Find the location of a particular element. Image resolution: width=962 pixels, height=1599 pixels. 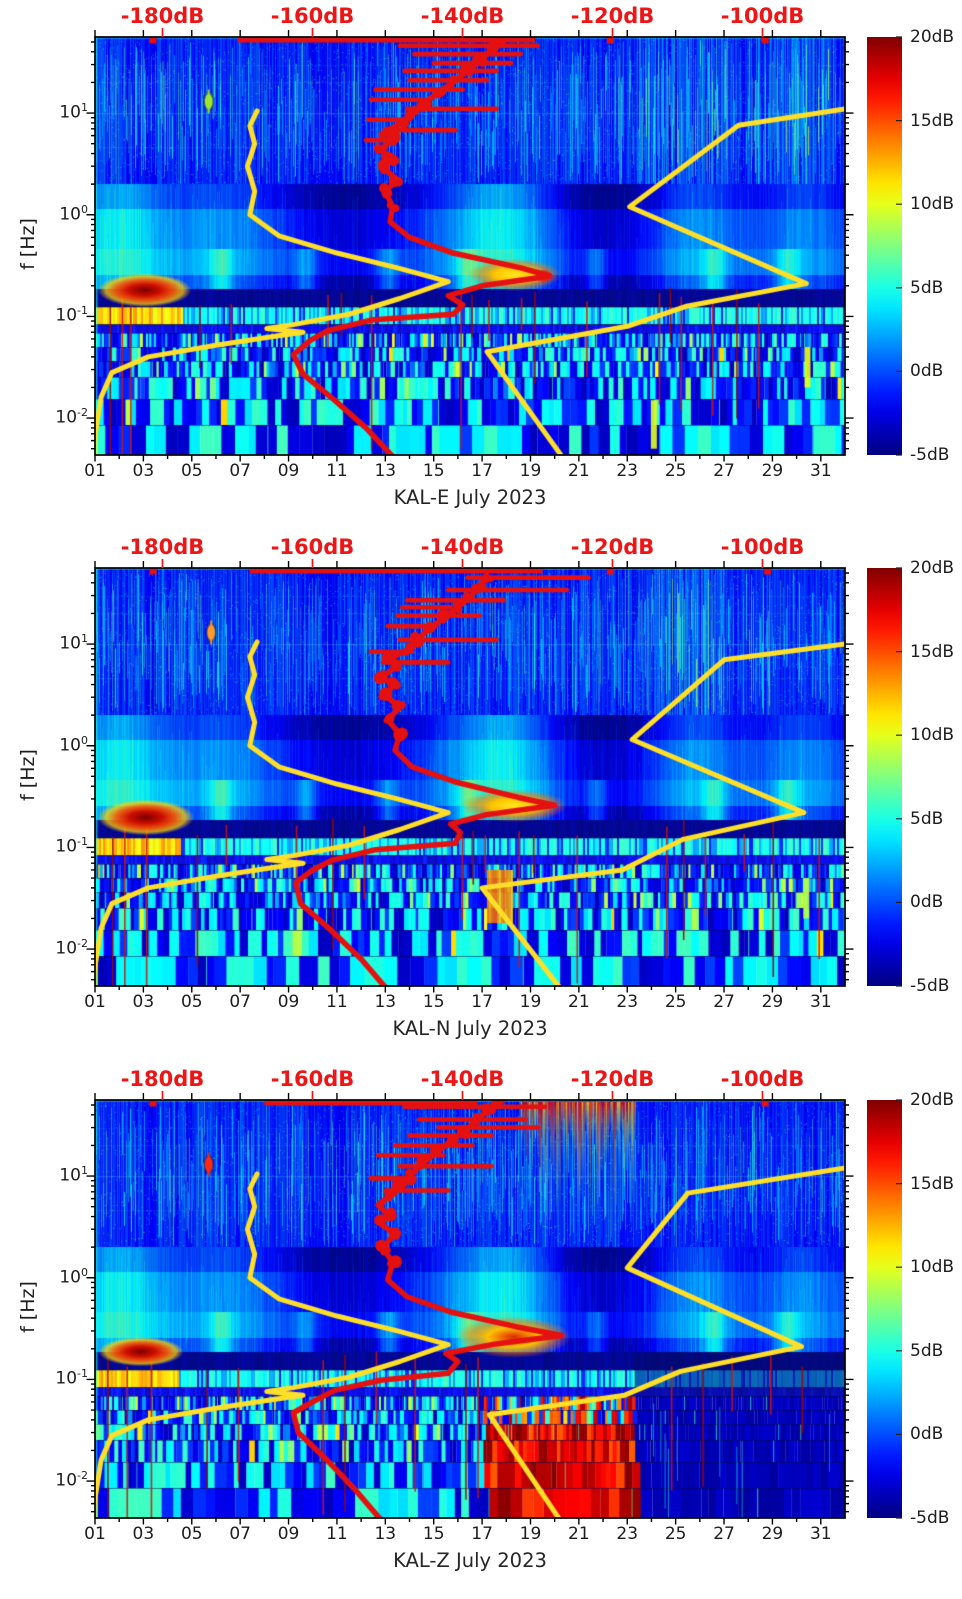

panel-title: KAL-E July 2023 is located at coordinates (470, 497).